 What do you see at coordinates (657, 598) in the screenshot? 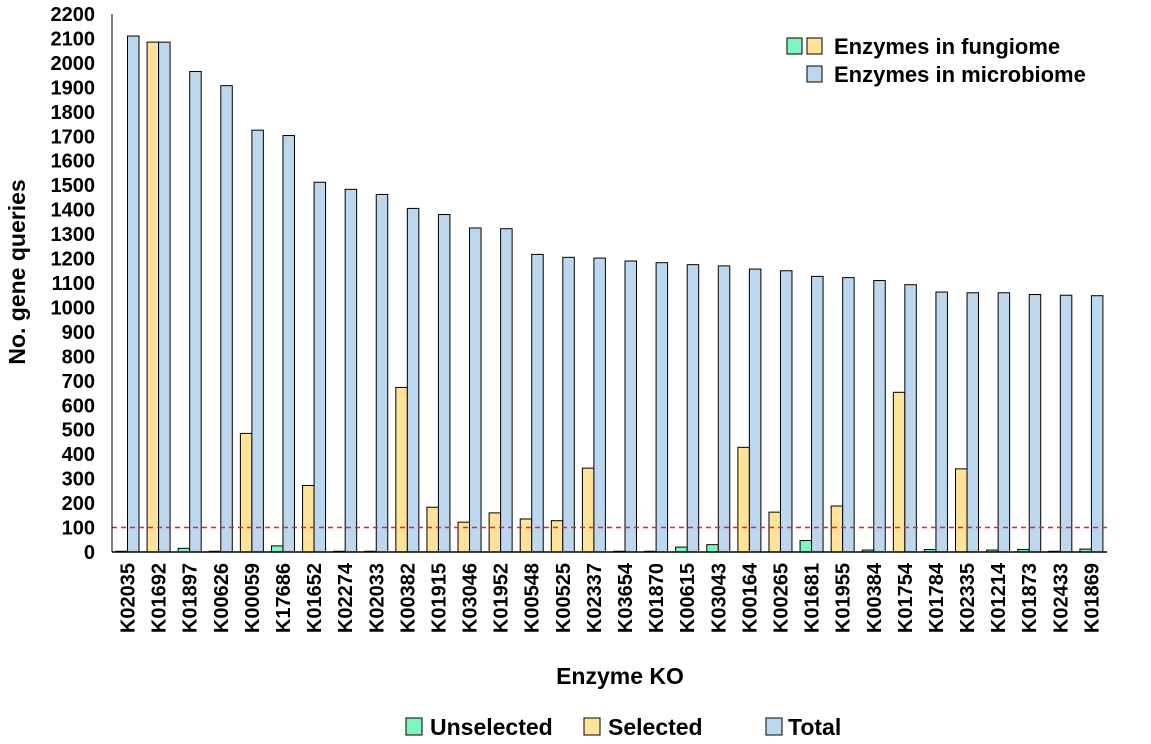
I see `x-tick-label: K01870` at bounding box center [657, 598].